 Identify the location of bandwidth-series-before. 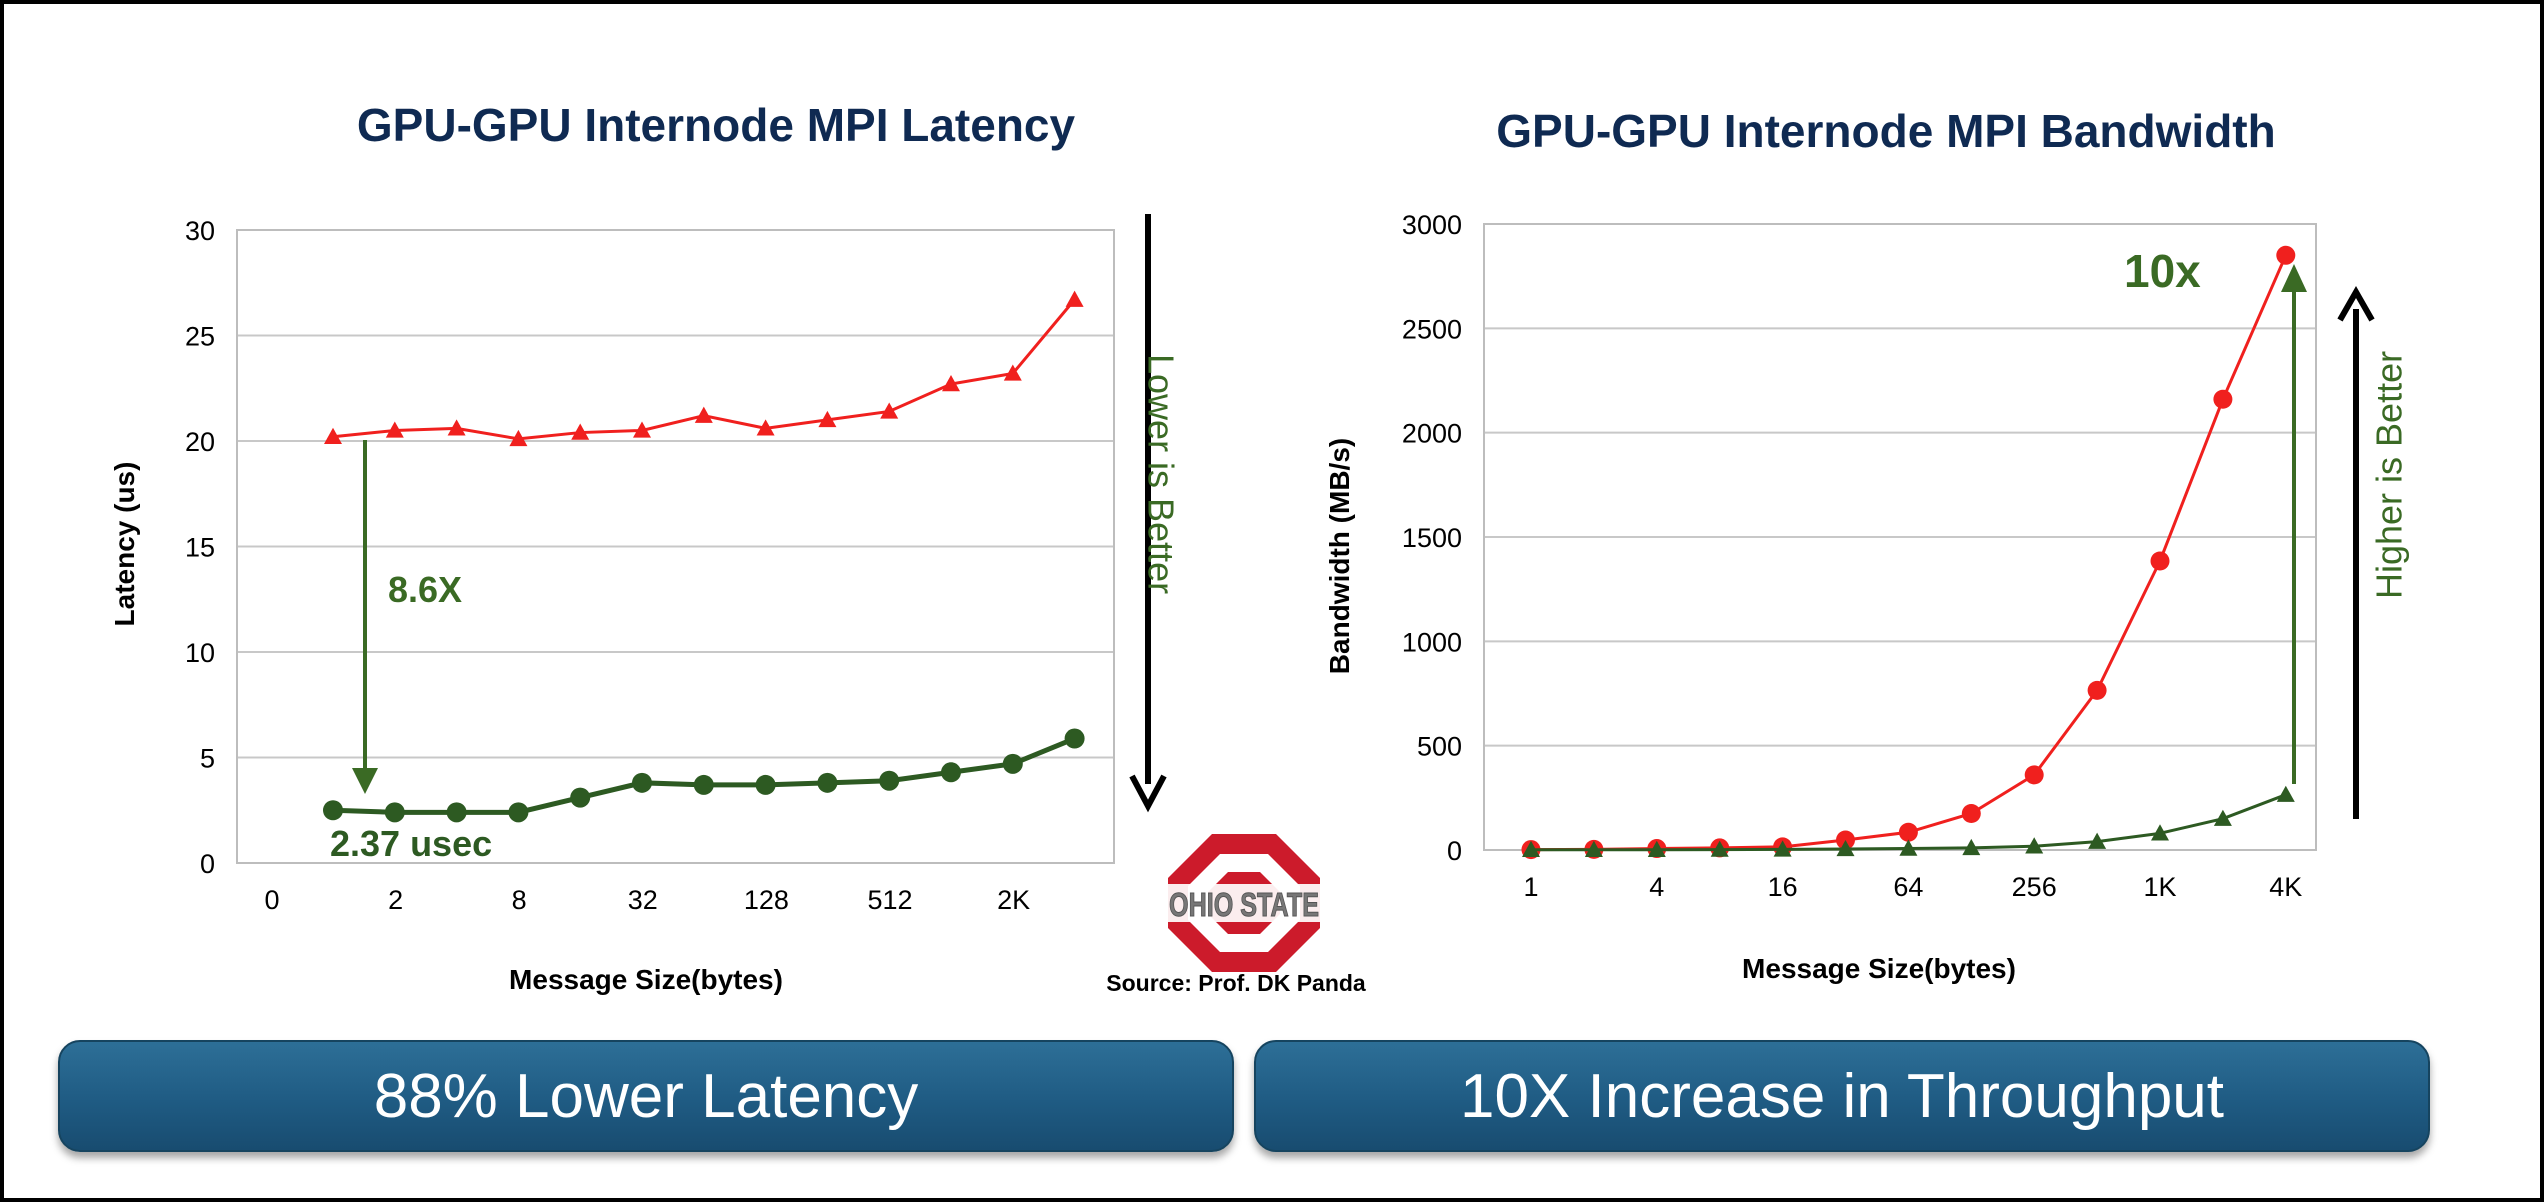
(1908, 821).